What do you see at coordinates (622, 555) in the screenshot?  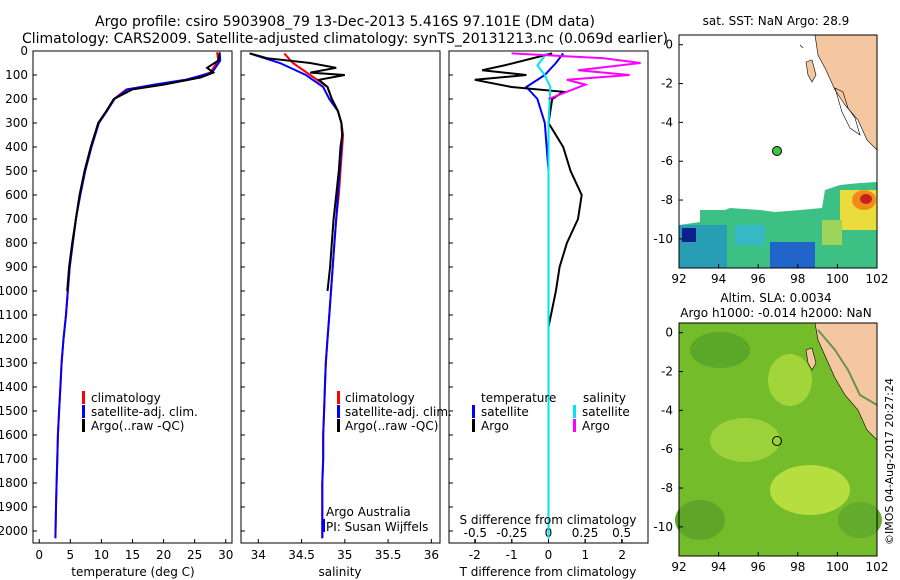 I see `x-tick-label: 2` at bounding box center [622, 555].